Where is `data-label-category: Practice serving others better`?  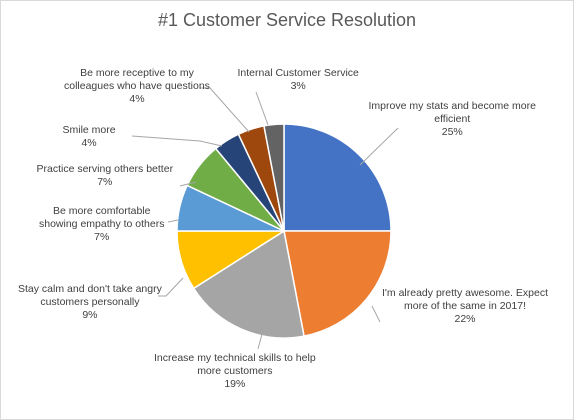
data-label-category: Practice serving others better is located at coordinates (105, 169).